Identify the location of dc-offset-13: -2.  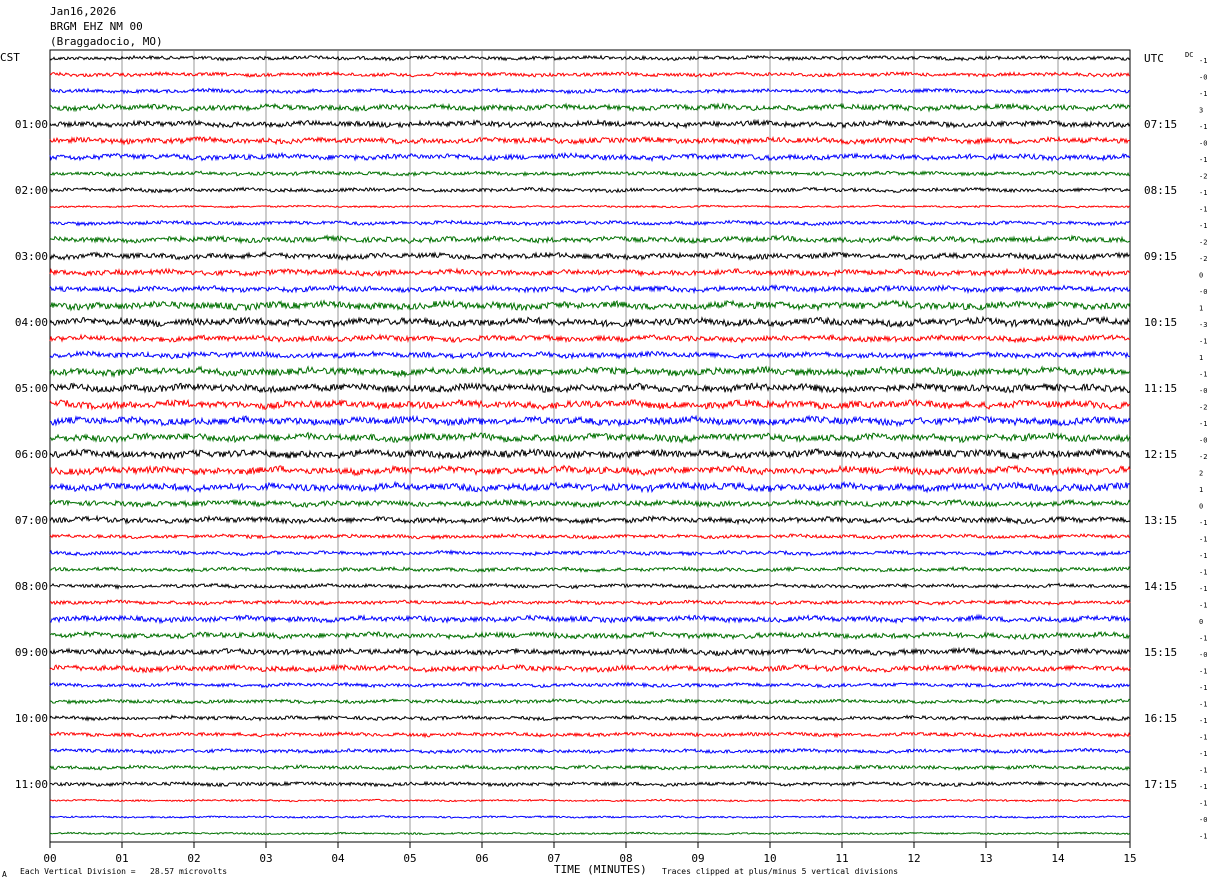
(1203, 259).